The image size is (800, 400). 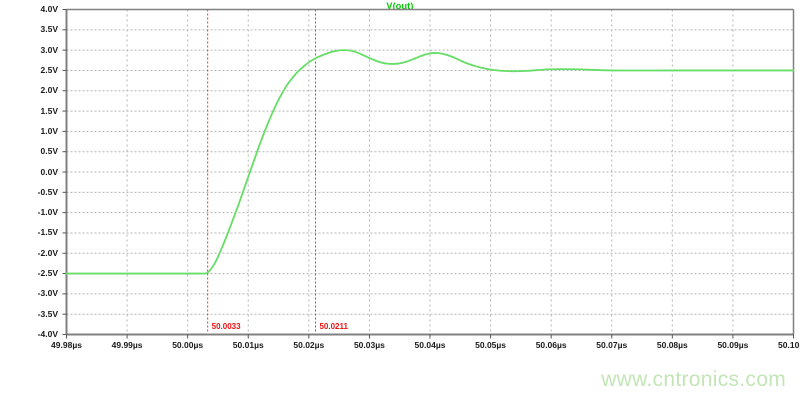 I want to click on watermark: www.cntronics.com, so click(x=693, y=379).